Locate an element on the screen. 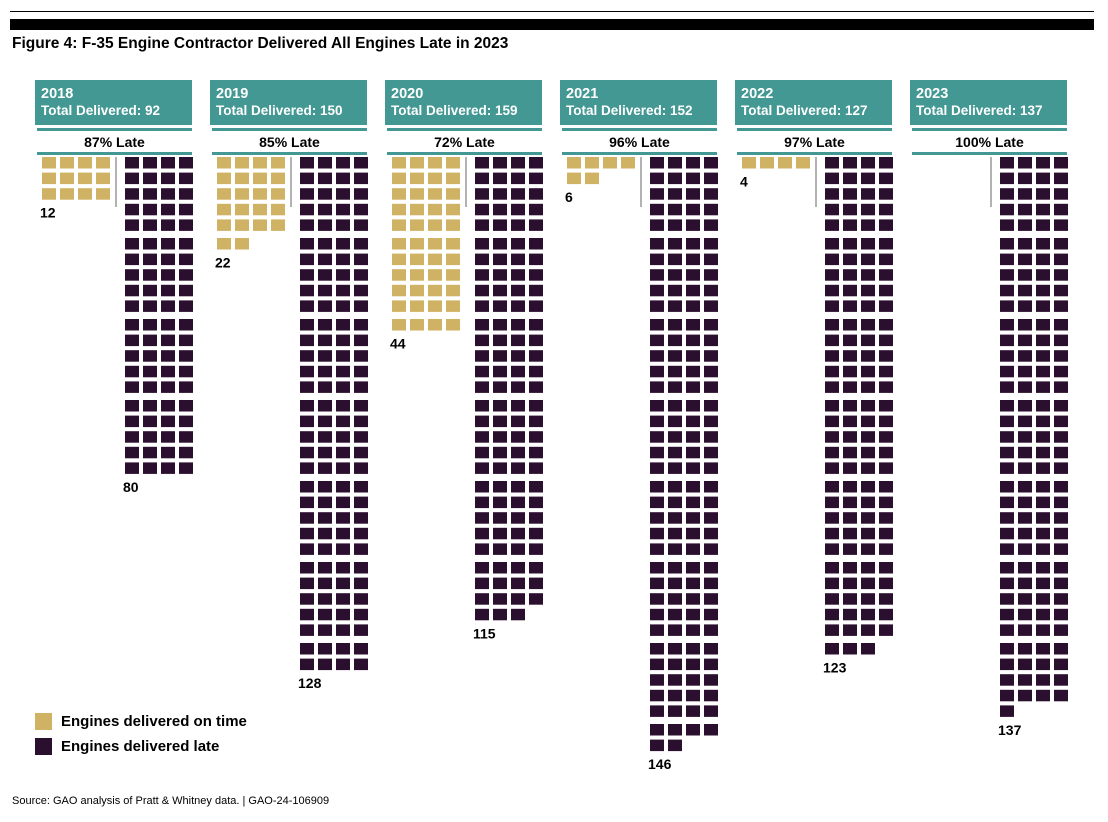 The image size is (1108, 822). legend-on-time-swatch is located at coordinates (43, 721).